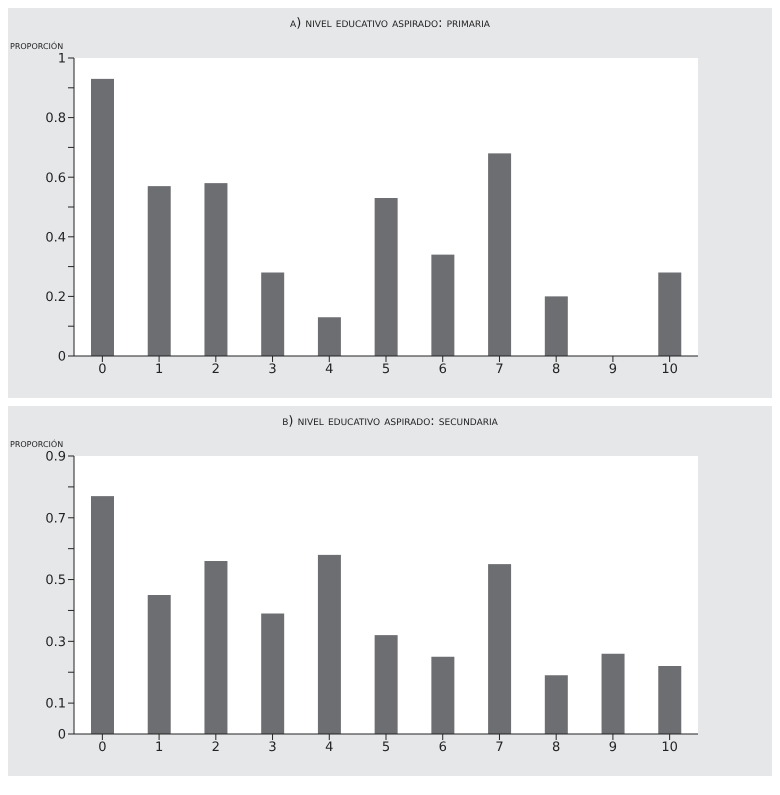 Image resolution: width=780 pixels, height=795 pixels. What do you see at coordinates (55, 704) in the screenshot?
I see `y-tick-label: 0.1` at bounding box center [55, 704].